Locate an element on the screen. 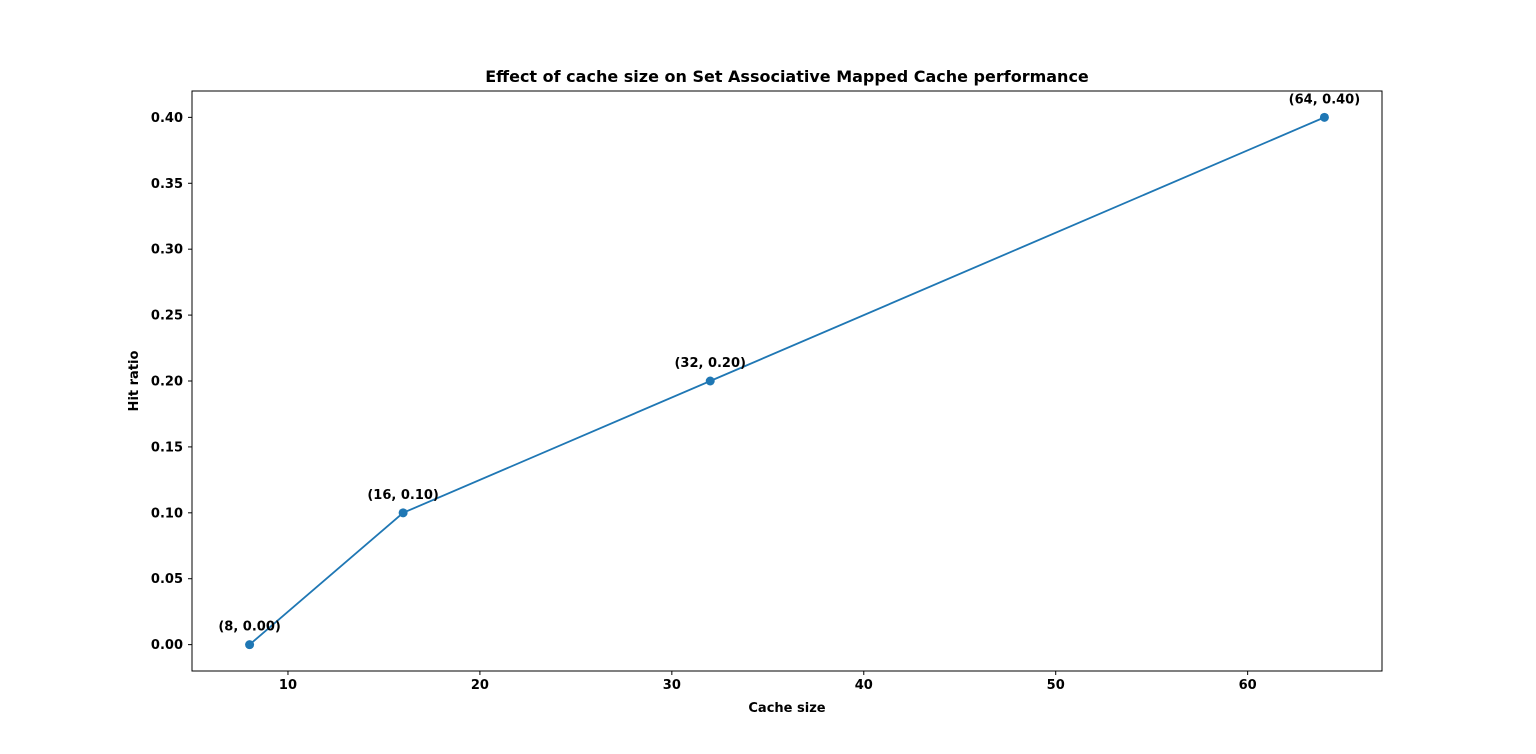  x-tick-label: 30 is located at coordinates (672, 685).